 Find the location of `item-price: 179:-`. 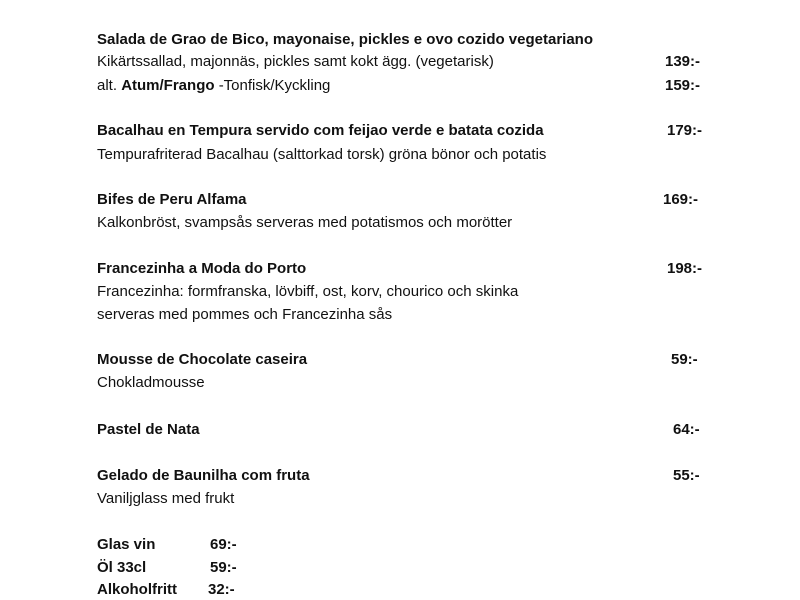

item-price: 179:- is located at coordinates (685, 130).